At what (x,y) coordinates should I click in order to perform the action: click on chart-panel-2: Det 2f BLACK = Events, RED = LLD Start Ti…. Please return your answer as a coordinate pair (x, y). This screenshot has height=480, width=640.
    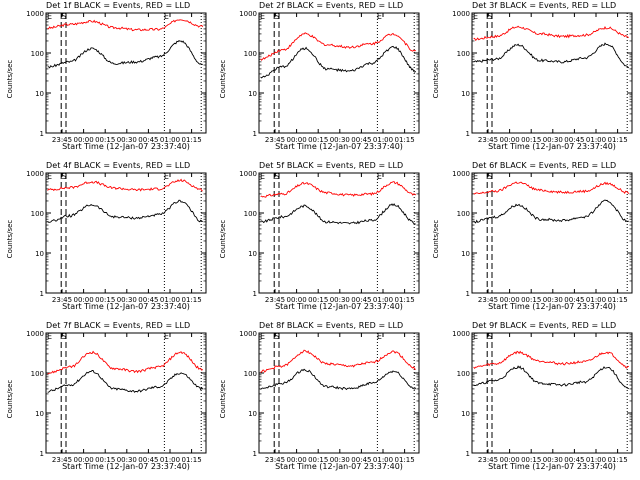
    Looking at the image, I should click on (319, 80).